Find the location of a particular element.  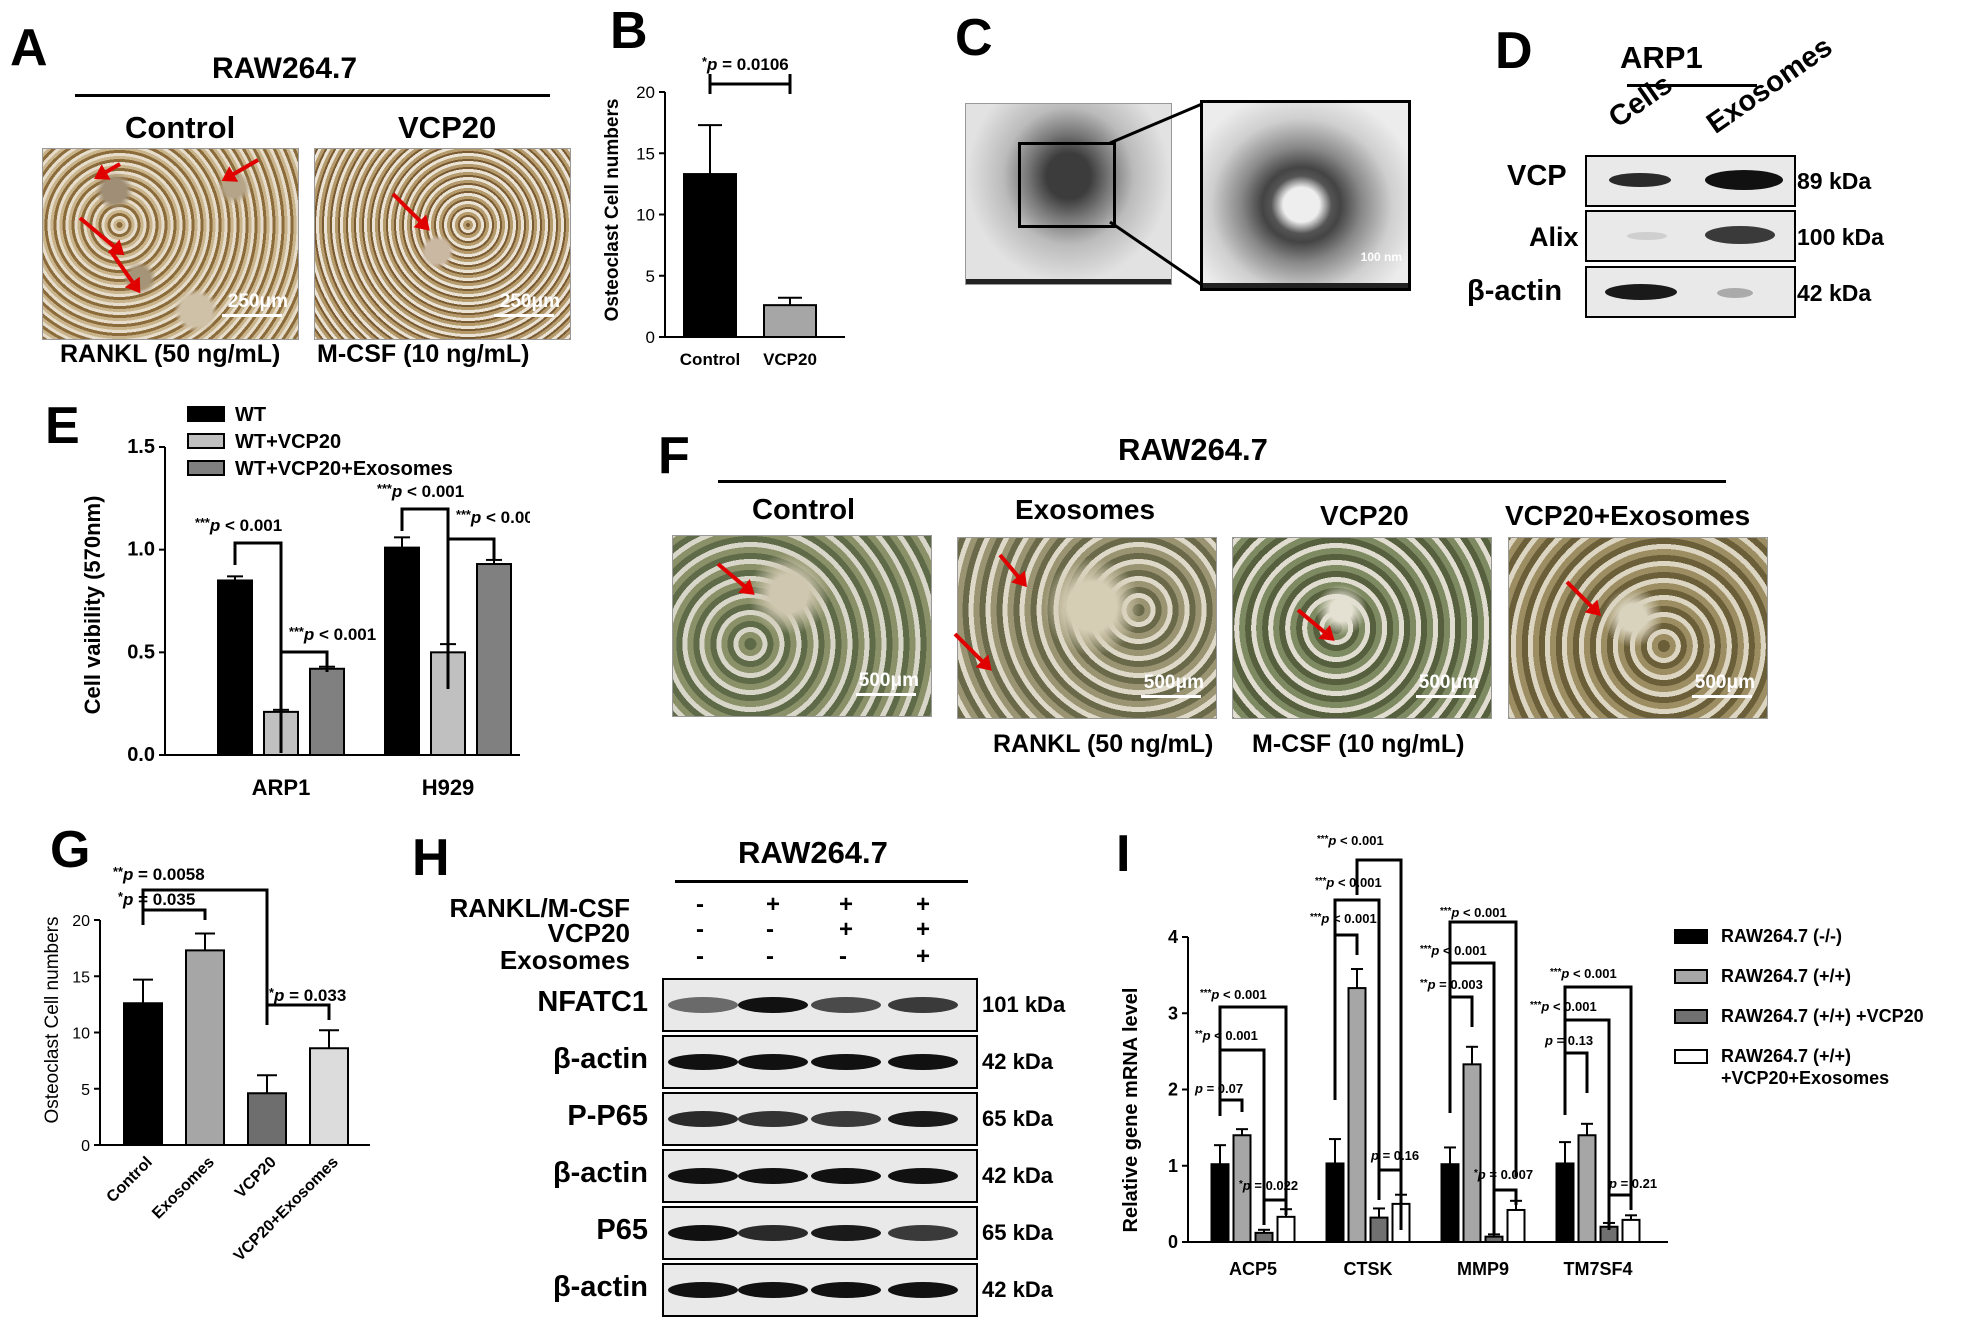

p-value: = 0.0106 is located at coordinates (752, 64).